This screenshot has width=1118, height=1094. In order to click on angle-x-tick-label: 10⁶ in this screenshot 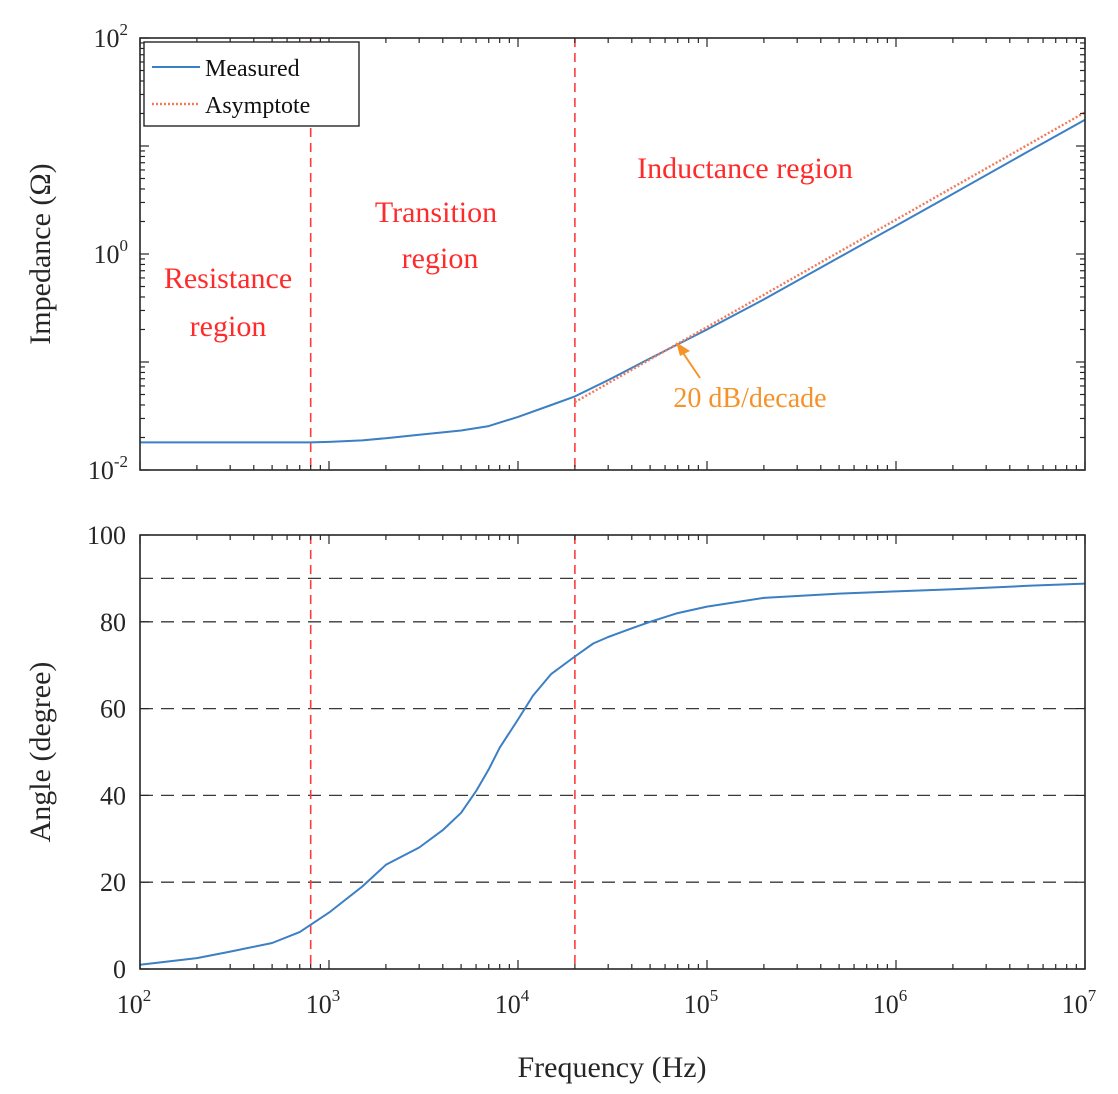, I will do `click(890, 1002)`.